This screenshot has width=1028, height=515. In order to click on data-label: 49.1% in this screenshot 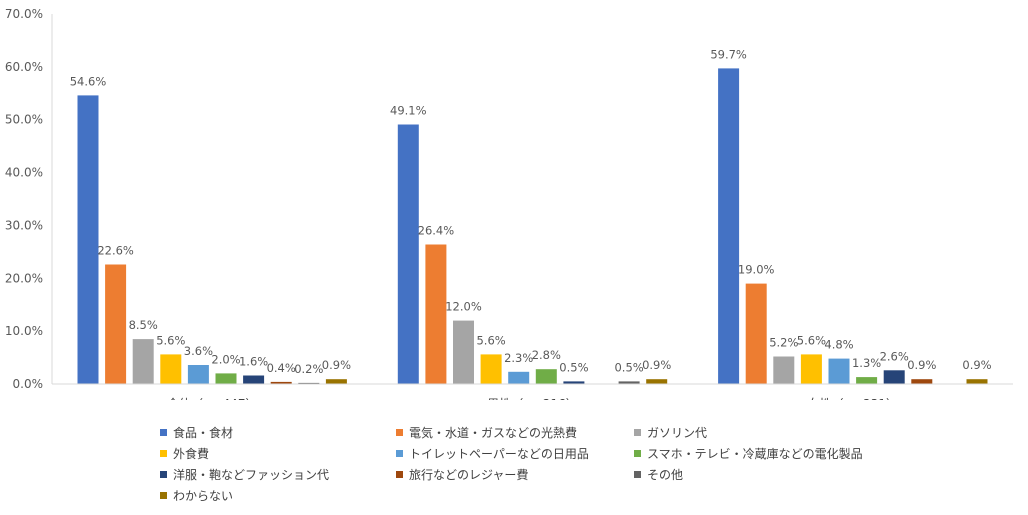, I will do `click(408, 111)`.